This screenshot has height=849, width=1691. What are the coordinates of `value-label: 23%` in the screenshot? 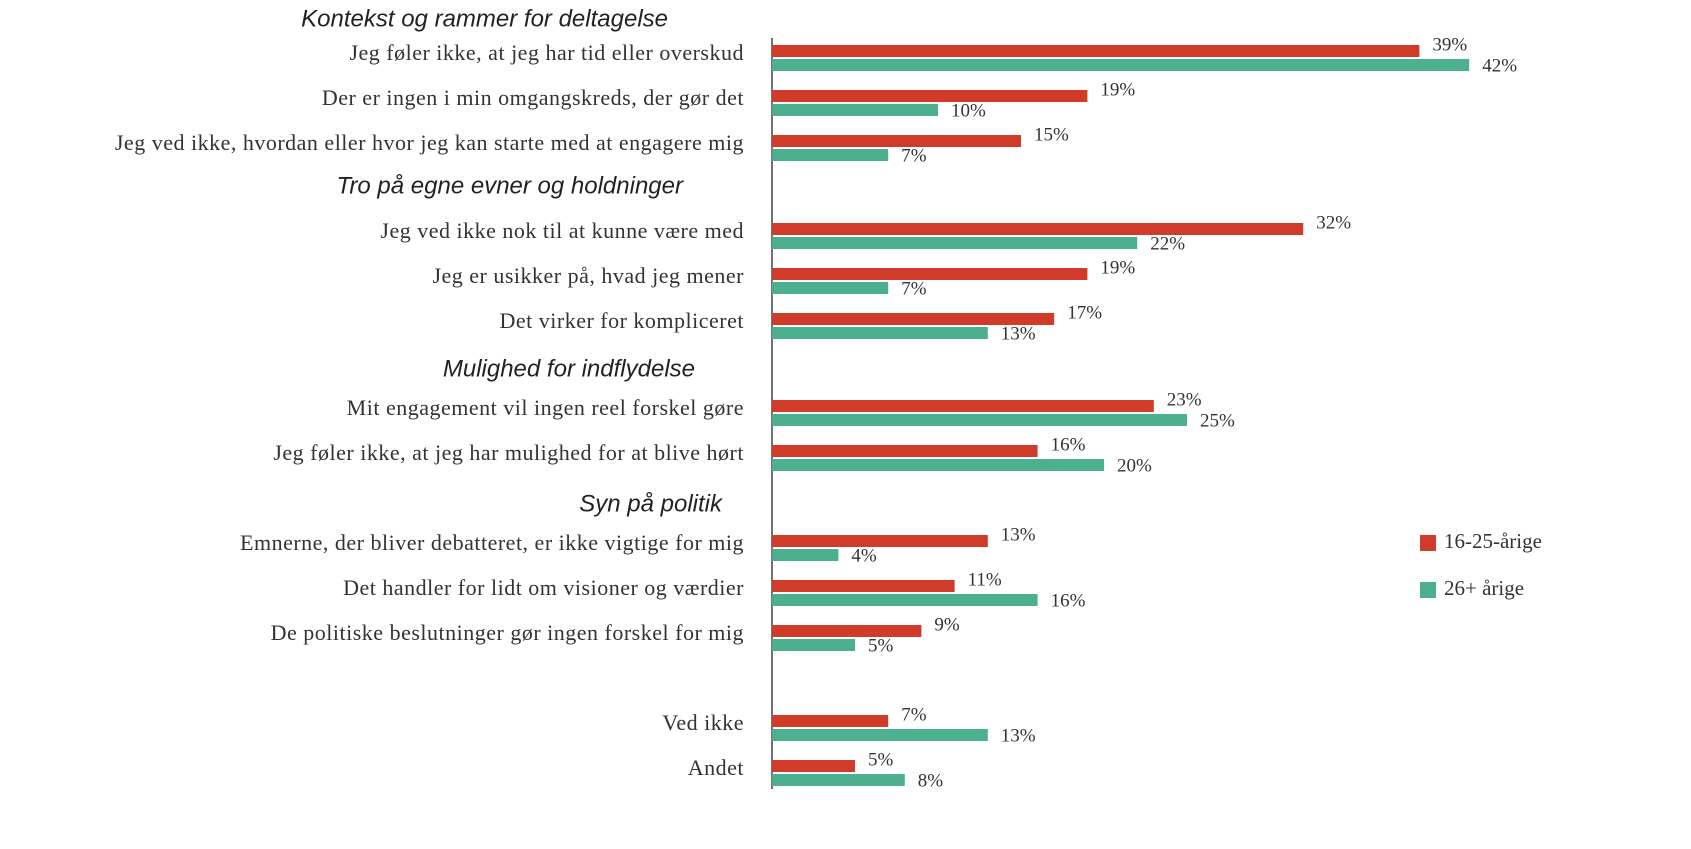 It's located at (1184, 399).